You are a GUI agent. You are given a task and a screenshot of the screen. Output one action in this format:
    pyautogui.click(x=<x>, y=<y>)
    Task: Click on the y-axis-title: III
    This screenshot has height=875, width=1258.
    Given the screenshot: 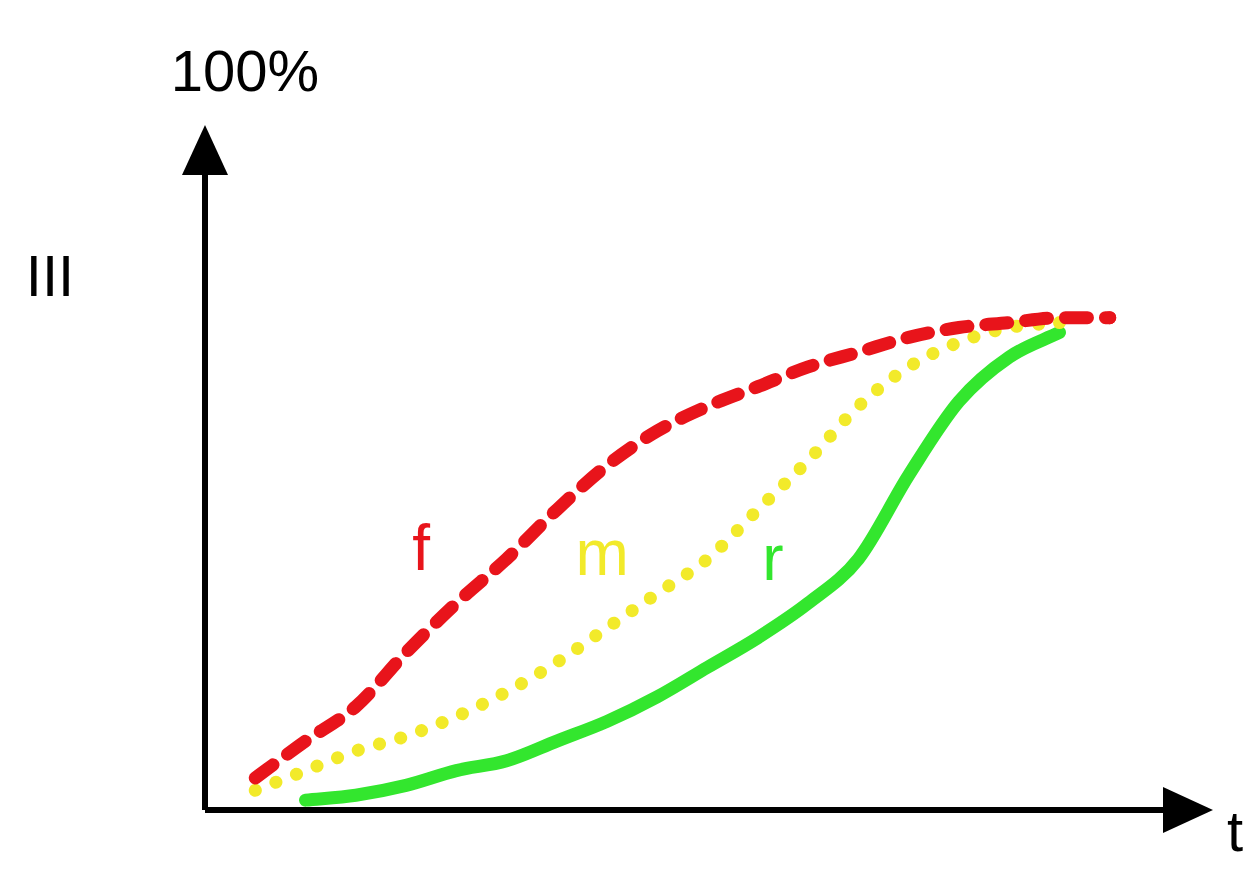 What is the action you would take?
    pyautogui.click(x=50, y=275)
    